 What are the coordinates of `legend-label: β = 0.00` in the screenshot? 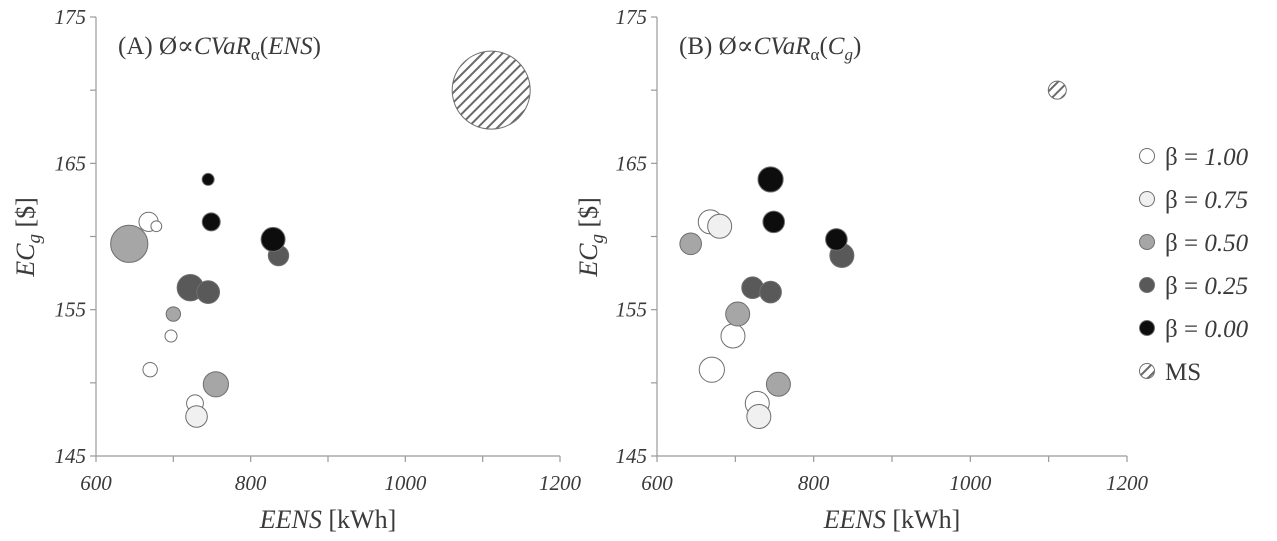 It's located at (1207, 329).